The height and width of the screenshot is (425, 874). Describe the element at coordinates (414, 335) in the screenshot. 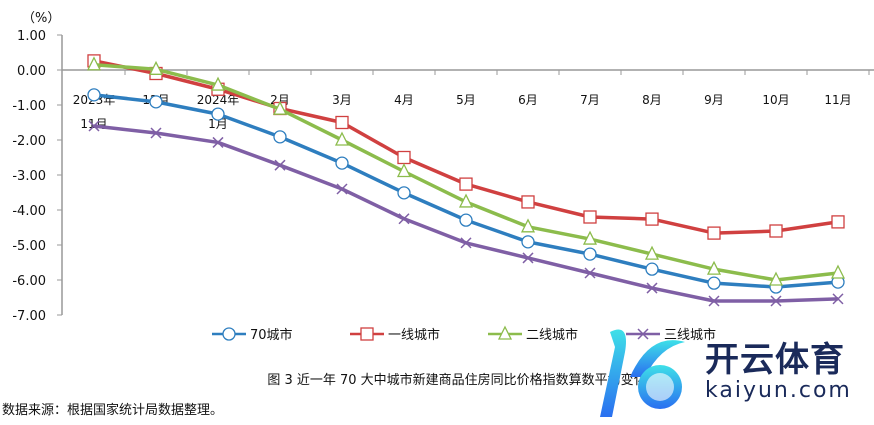

I see `legend-label: 一线城市` at that location.